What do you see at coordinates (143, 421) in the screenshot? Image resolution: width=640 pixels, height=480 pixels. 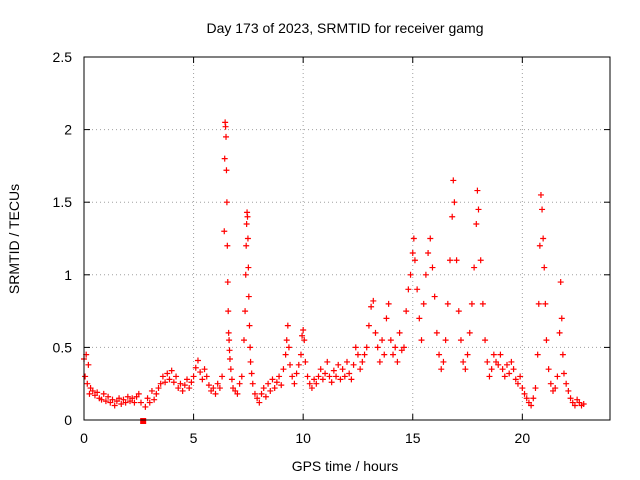 I see `baseline-marker` at bounding box center [143, 421].